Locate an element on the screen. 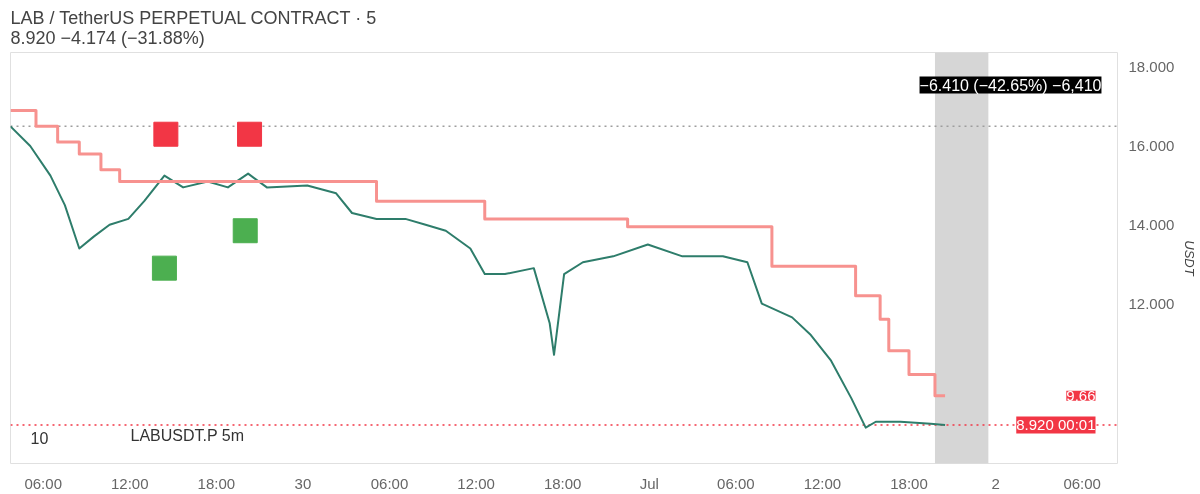 This screenshot has width=1200, height=494. y-tick-label: 18.000 is located at coordinates (1151, 67).